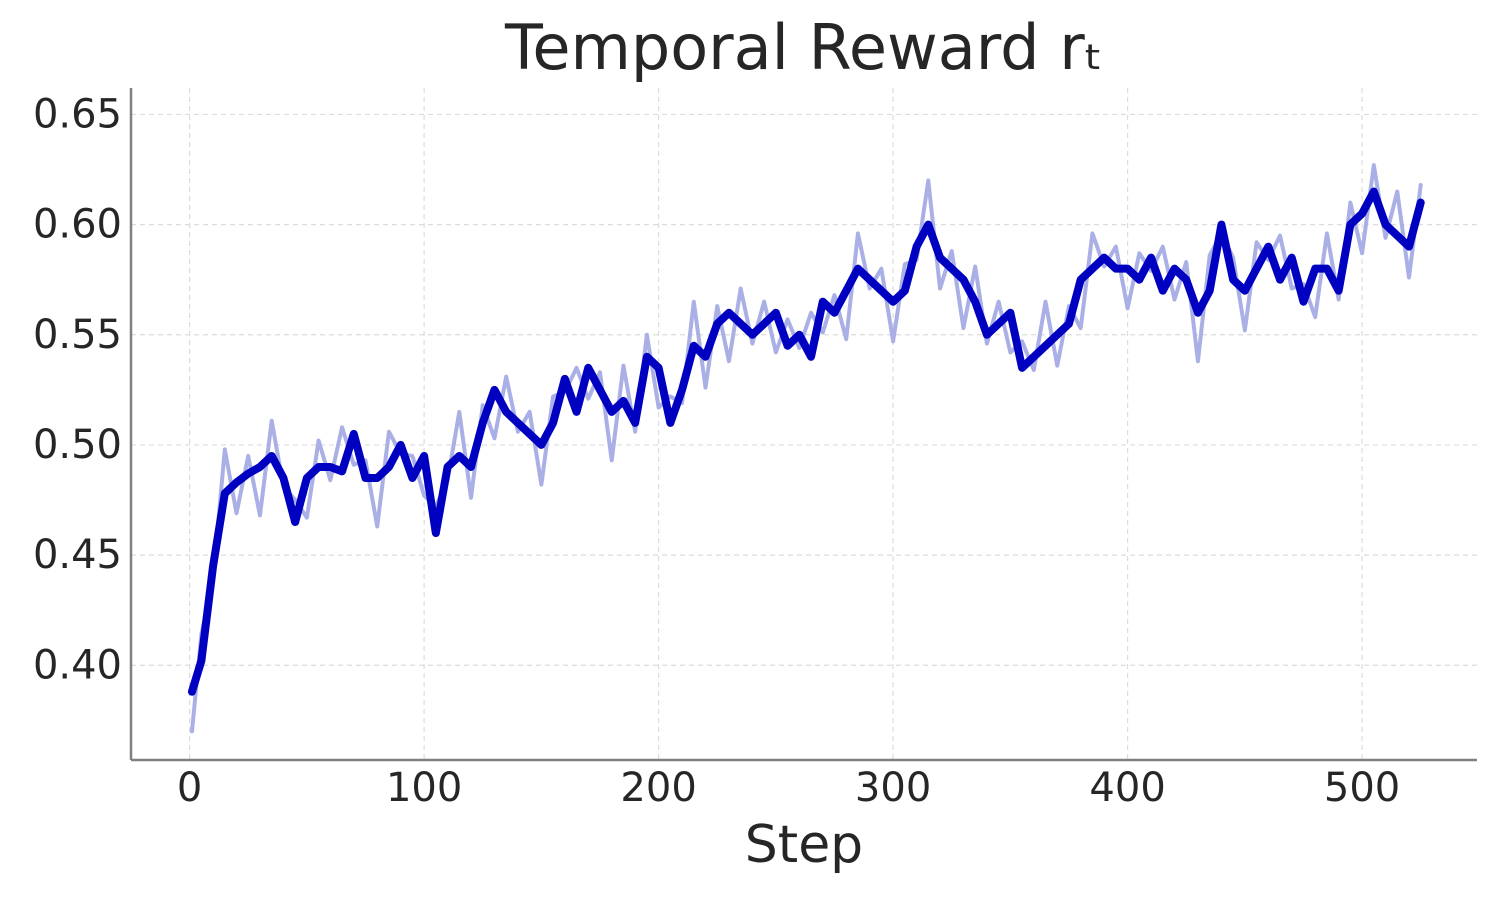  Describe the element at coordinates (77, 665) in the screenshot. I see `y-tick-label: 0.40` at that location.